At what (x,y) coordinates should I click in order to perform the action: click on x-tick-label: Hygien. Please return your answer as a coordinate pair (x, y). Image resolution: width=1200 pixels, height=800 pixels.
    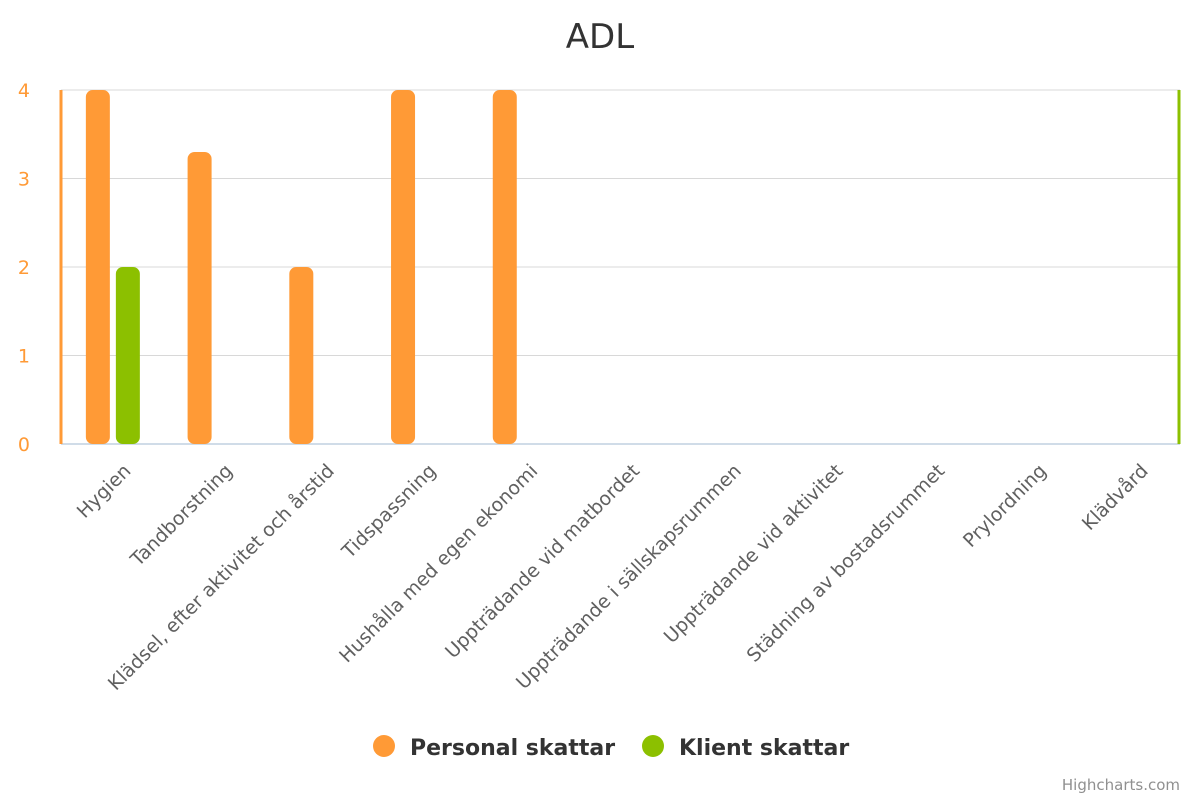
    Looking at the image, I should click on (104, 491).